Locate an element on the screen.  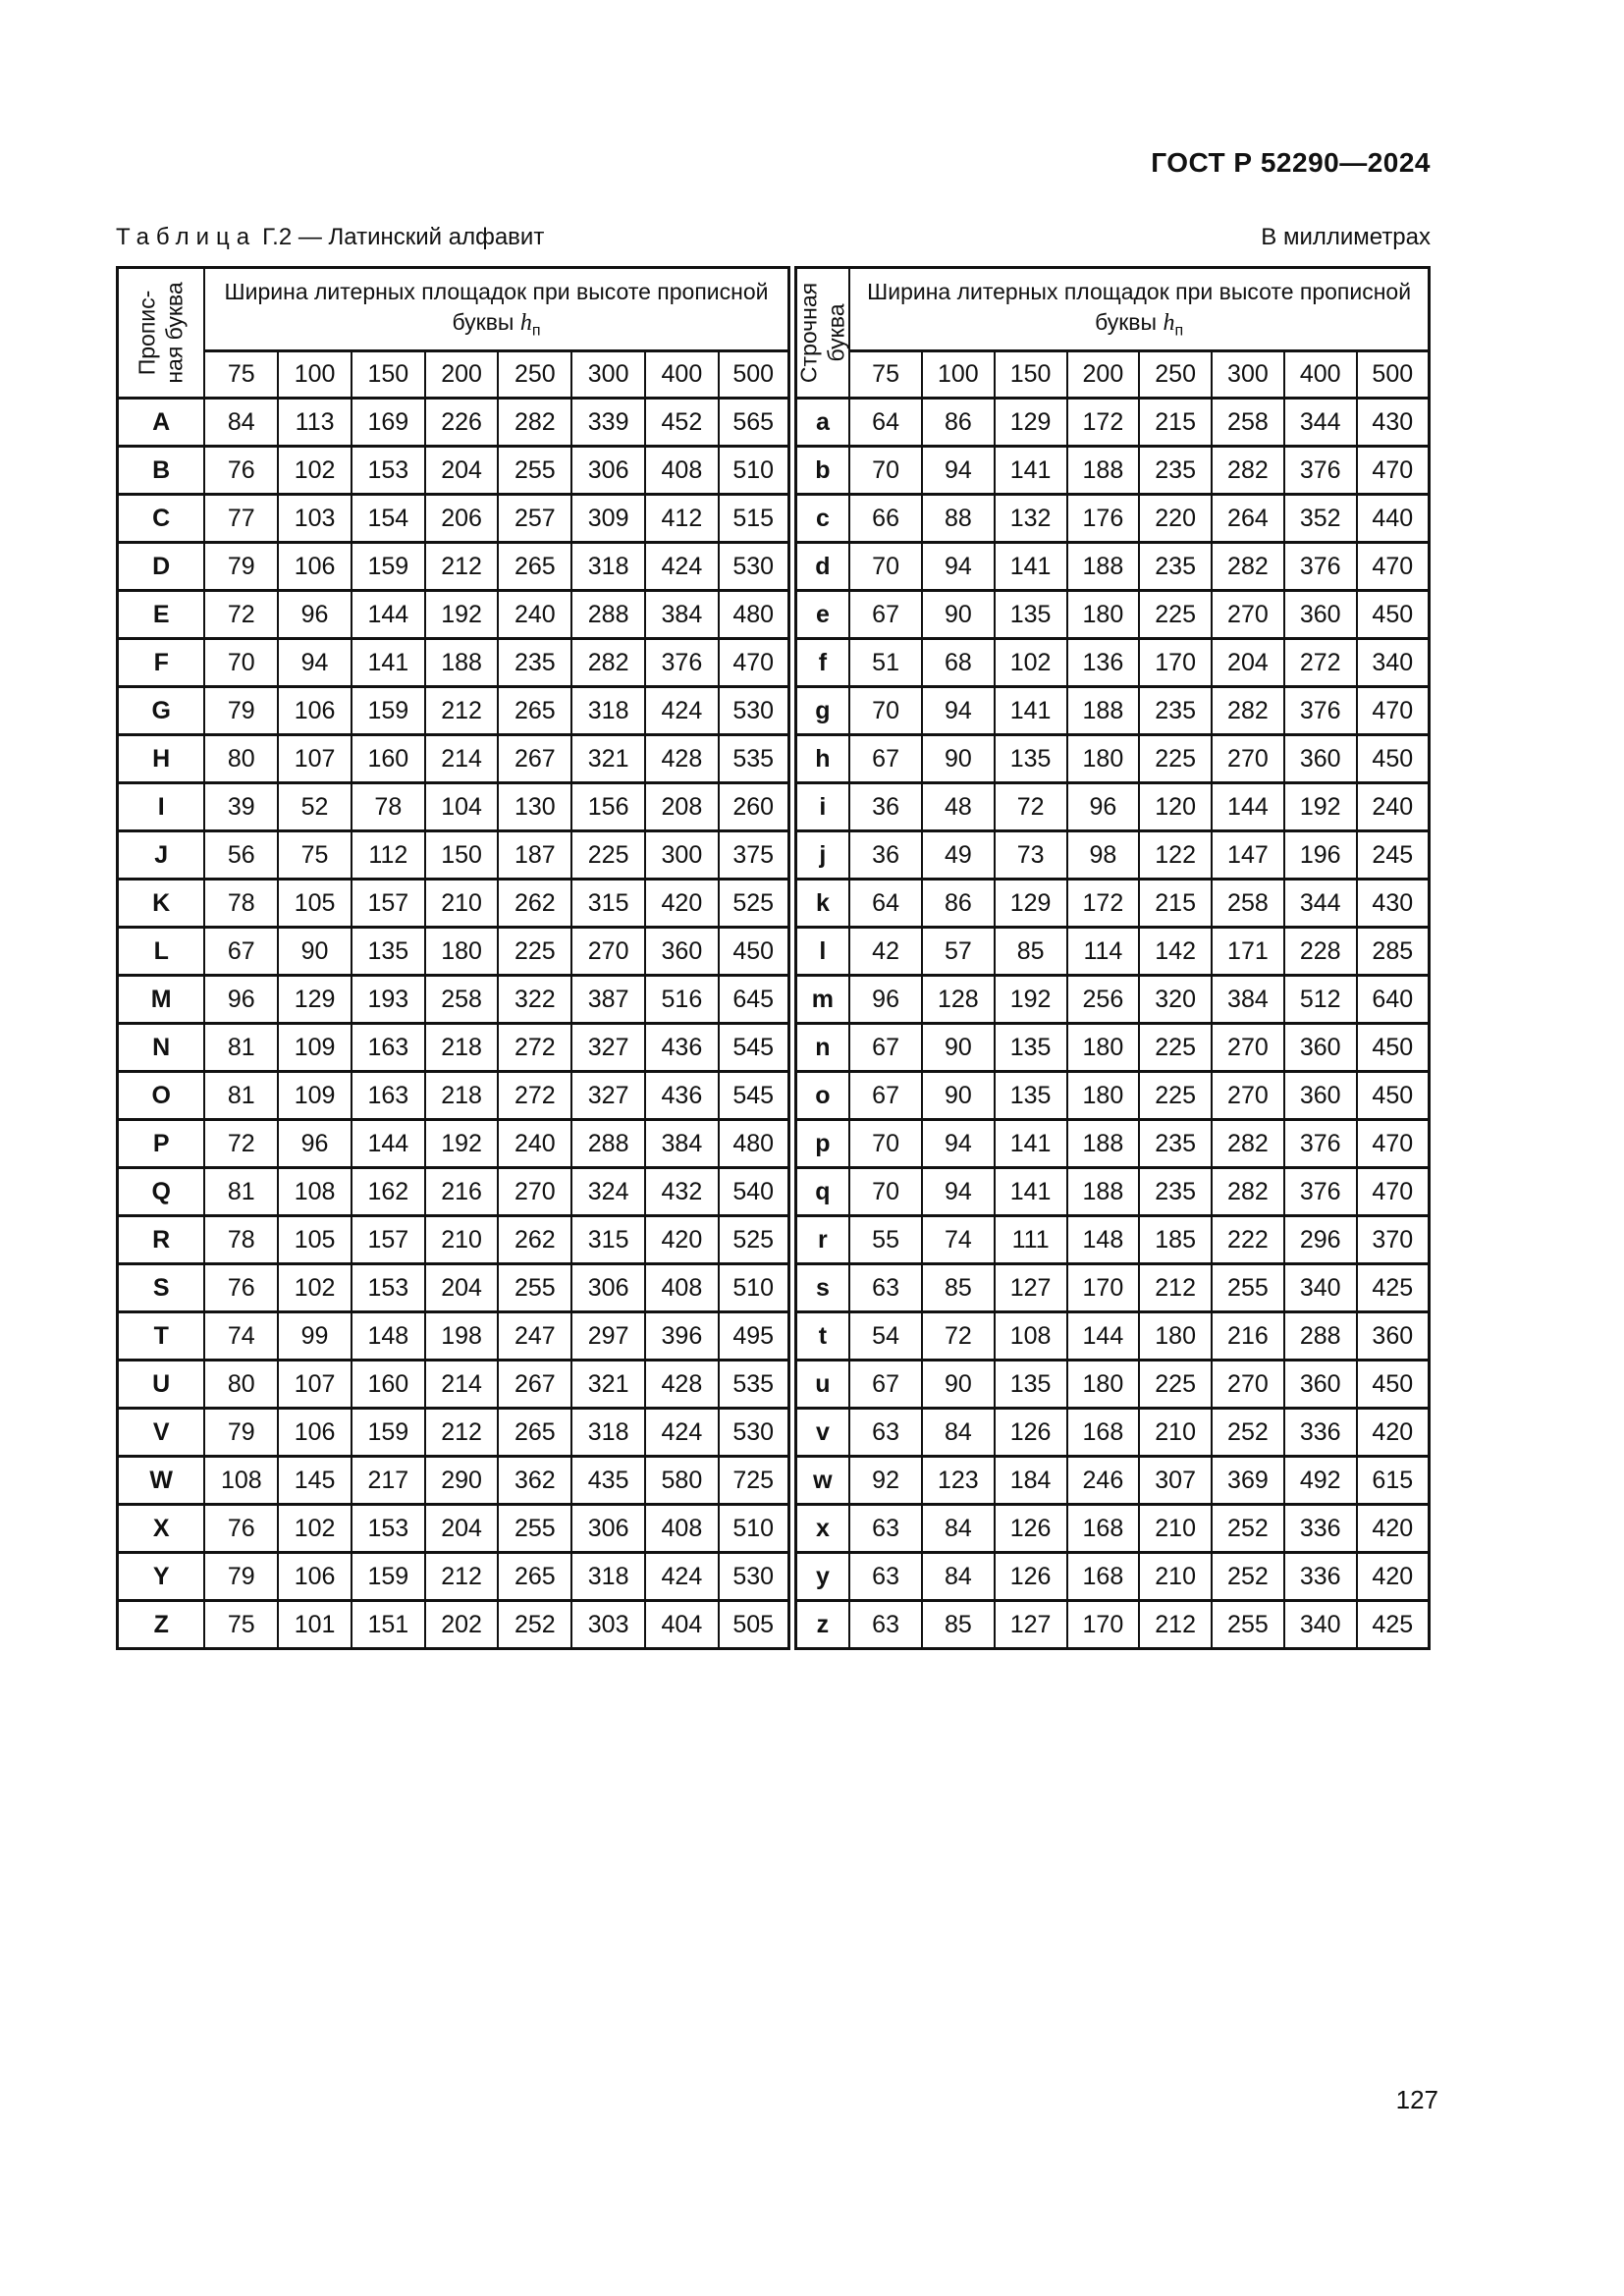
width-value-cell: 153 is located at coordinates (388, 470).